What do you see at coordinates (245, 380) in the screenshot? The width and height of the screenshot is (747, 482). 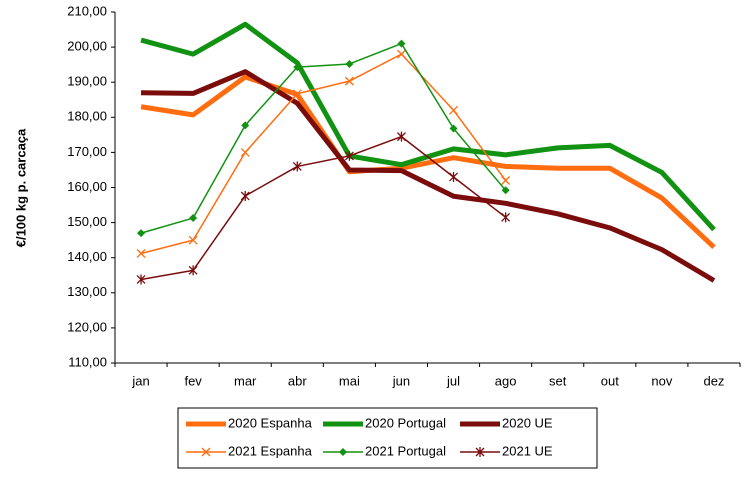 I see `x-tick-label: mar` at bounding box center [245, 380].